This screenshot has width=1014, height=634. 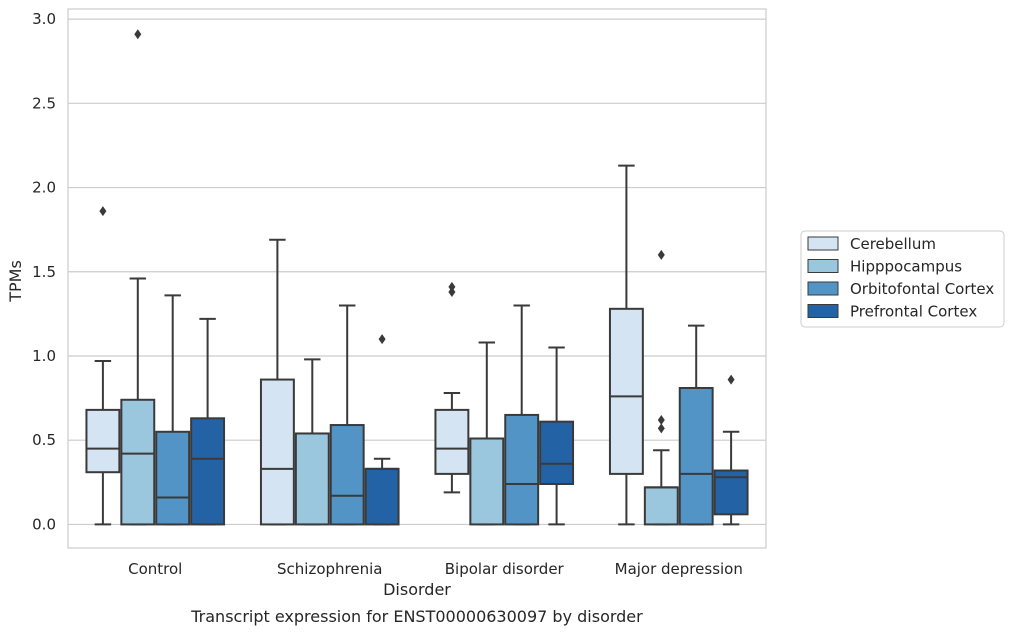 What do you see at coordinates (155, 569) in the screenshot?
I see `x-tick-label: Control` at bounding box center [155, 569].